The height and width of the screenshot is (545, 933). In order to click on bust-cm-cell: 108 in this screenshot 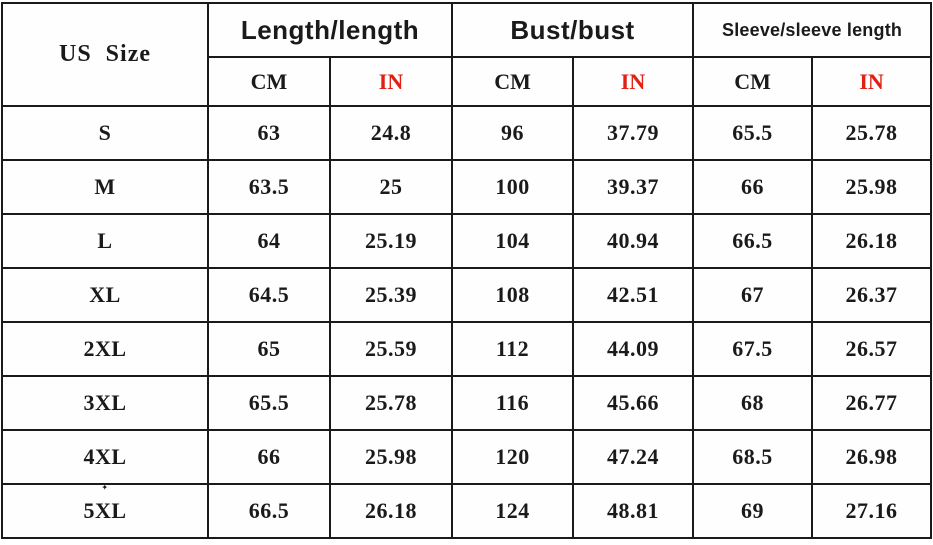, I will do `click(513, 295)`.